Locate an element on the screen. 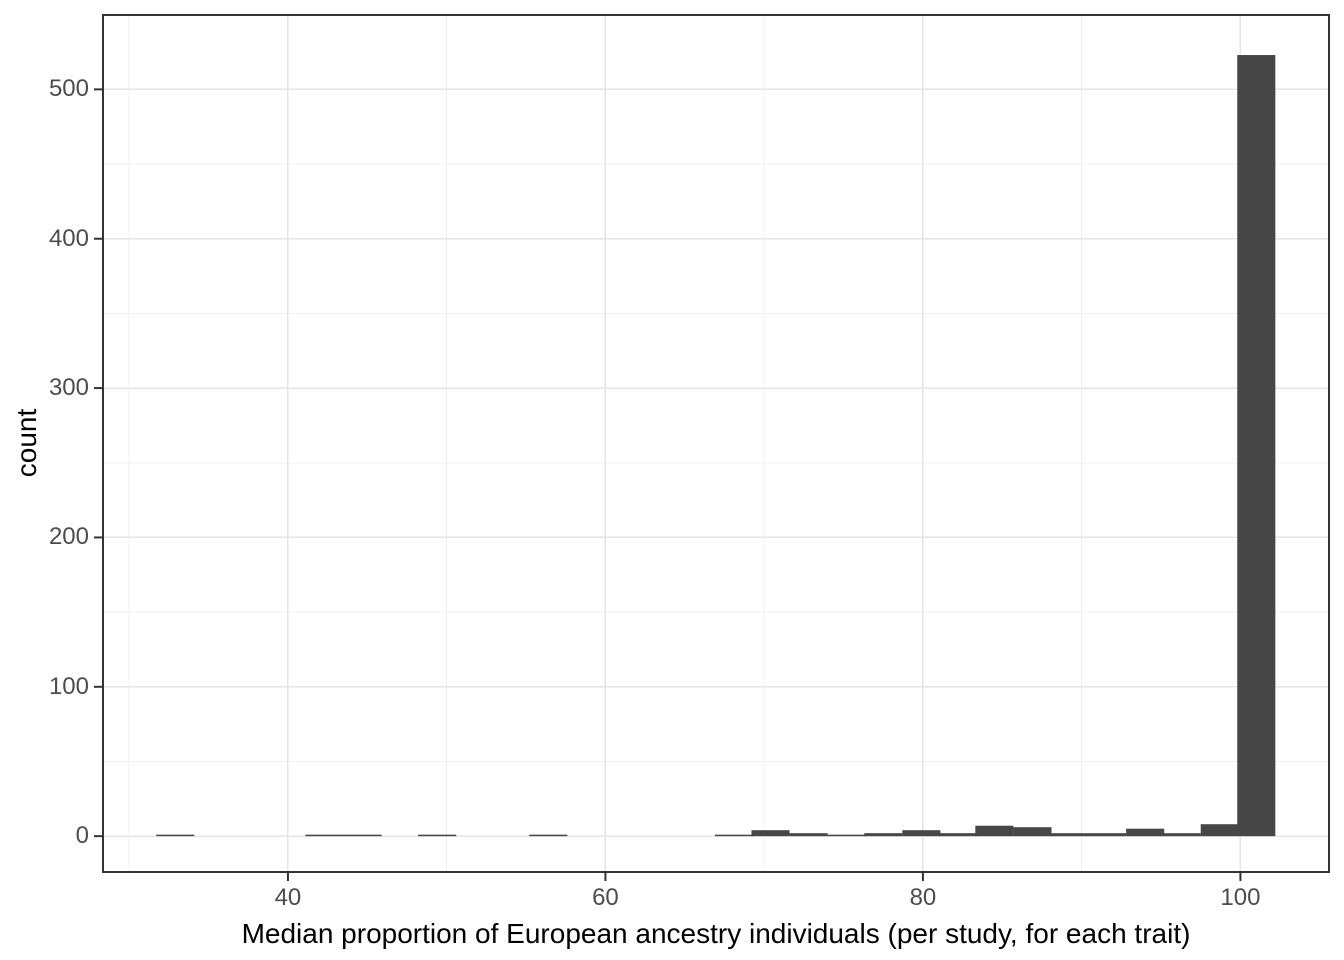 This screenshot has height=960, width=1344. x-tick-label: 40 is located at coordinates (288, 897).